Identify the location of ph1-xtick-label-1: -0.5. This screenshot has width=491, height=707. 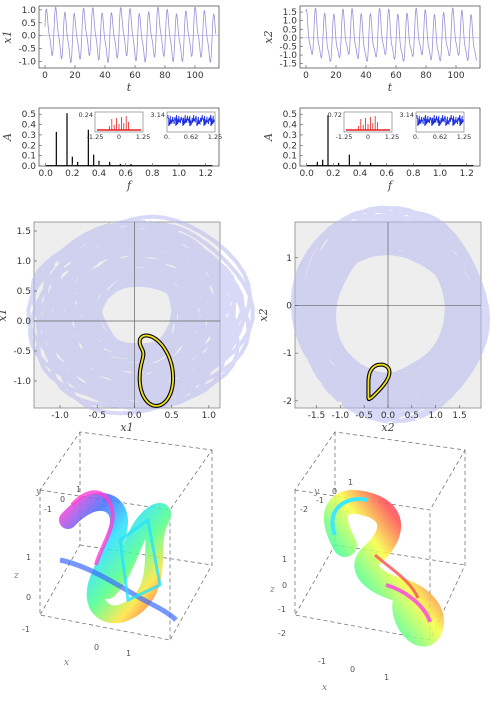
(97, 416).